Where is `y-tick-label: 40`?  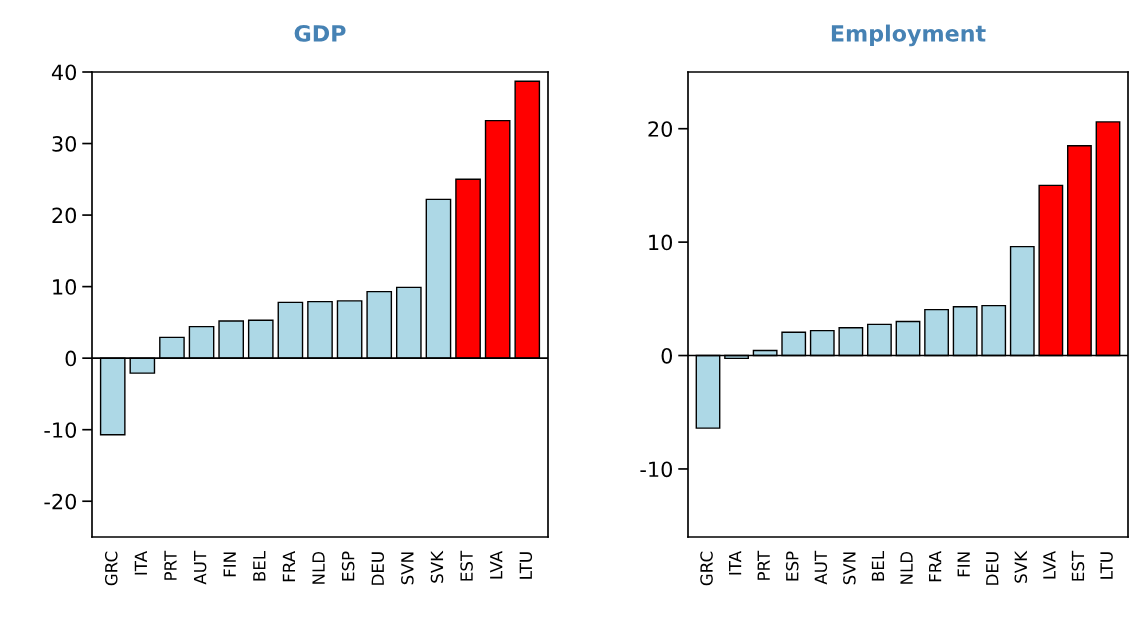
y-tick-label: 40 is located at coordinates (64, 72).